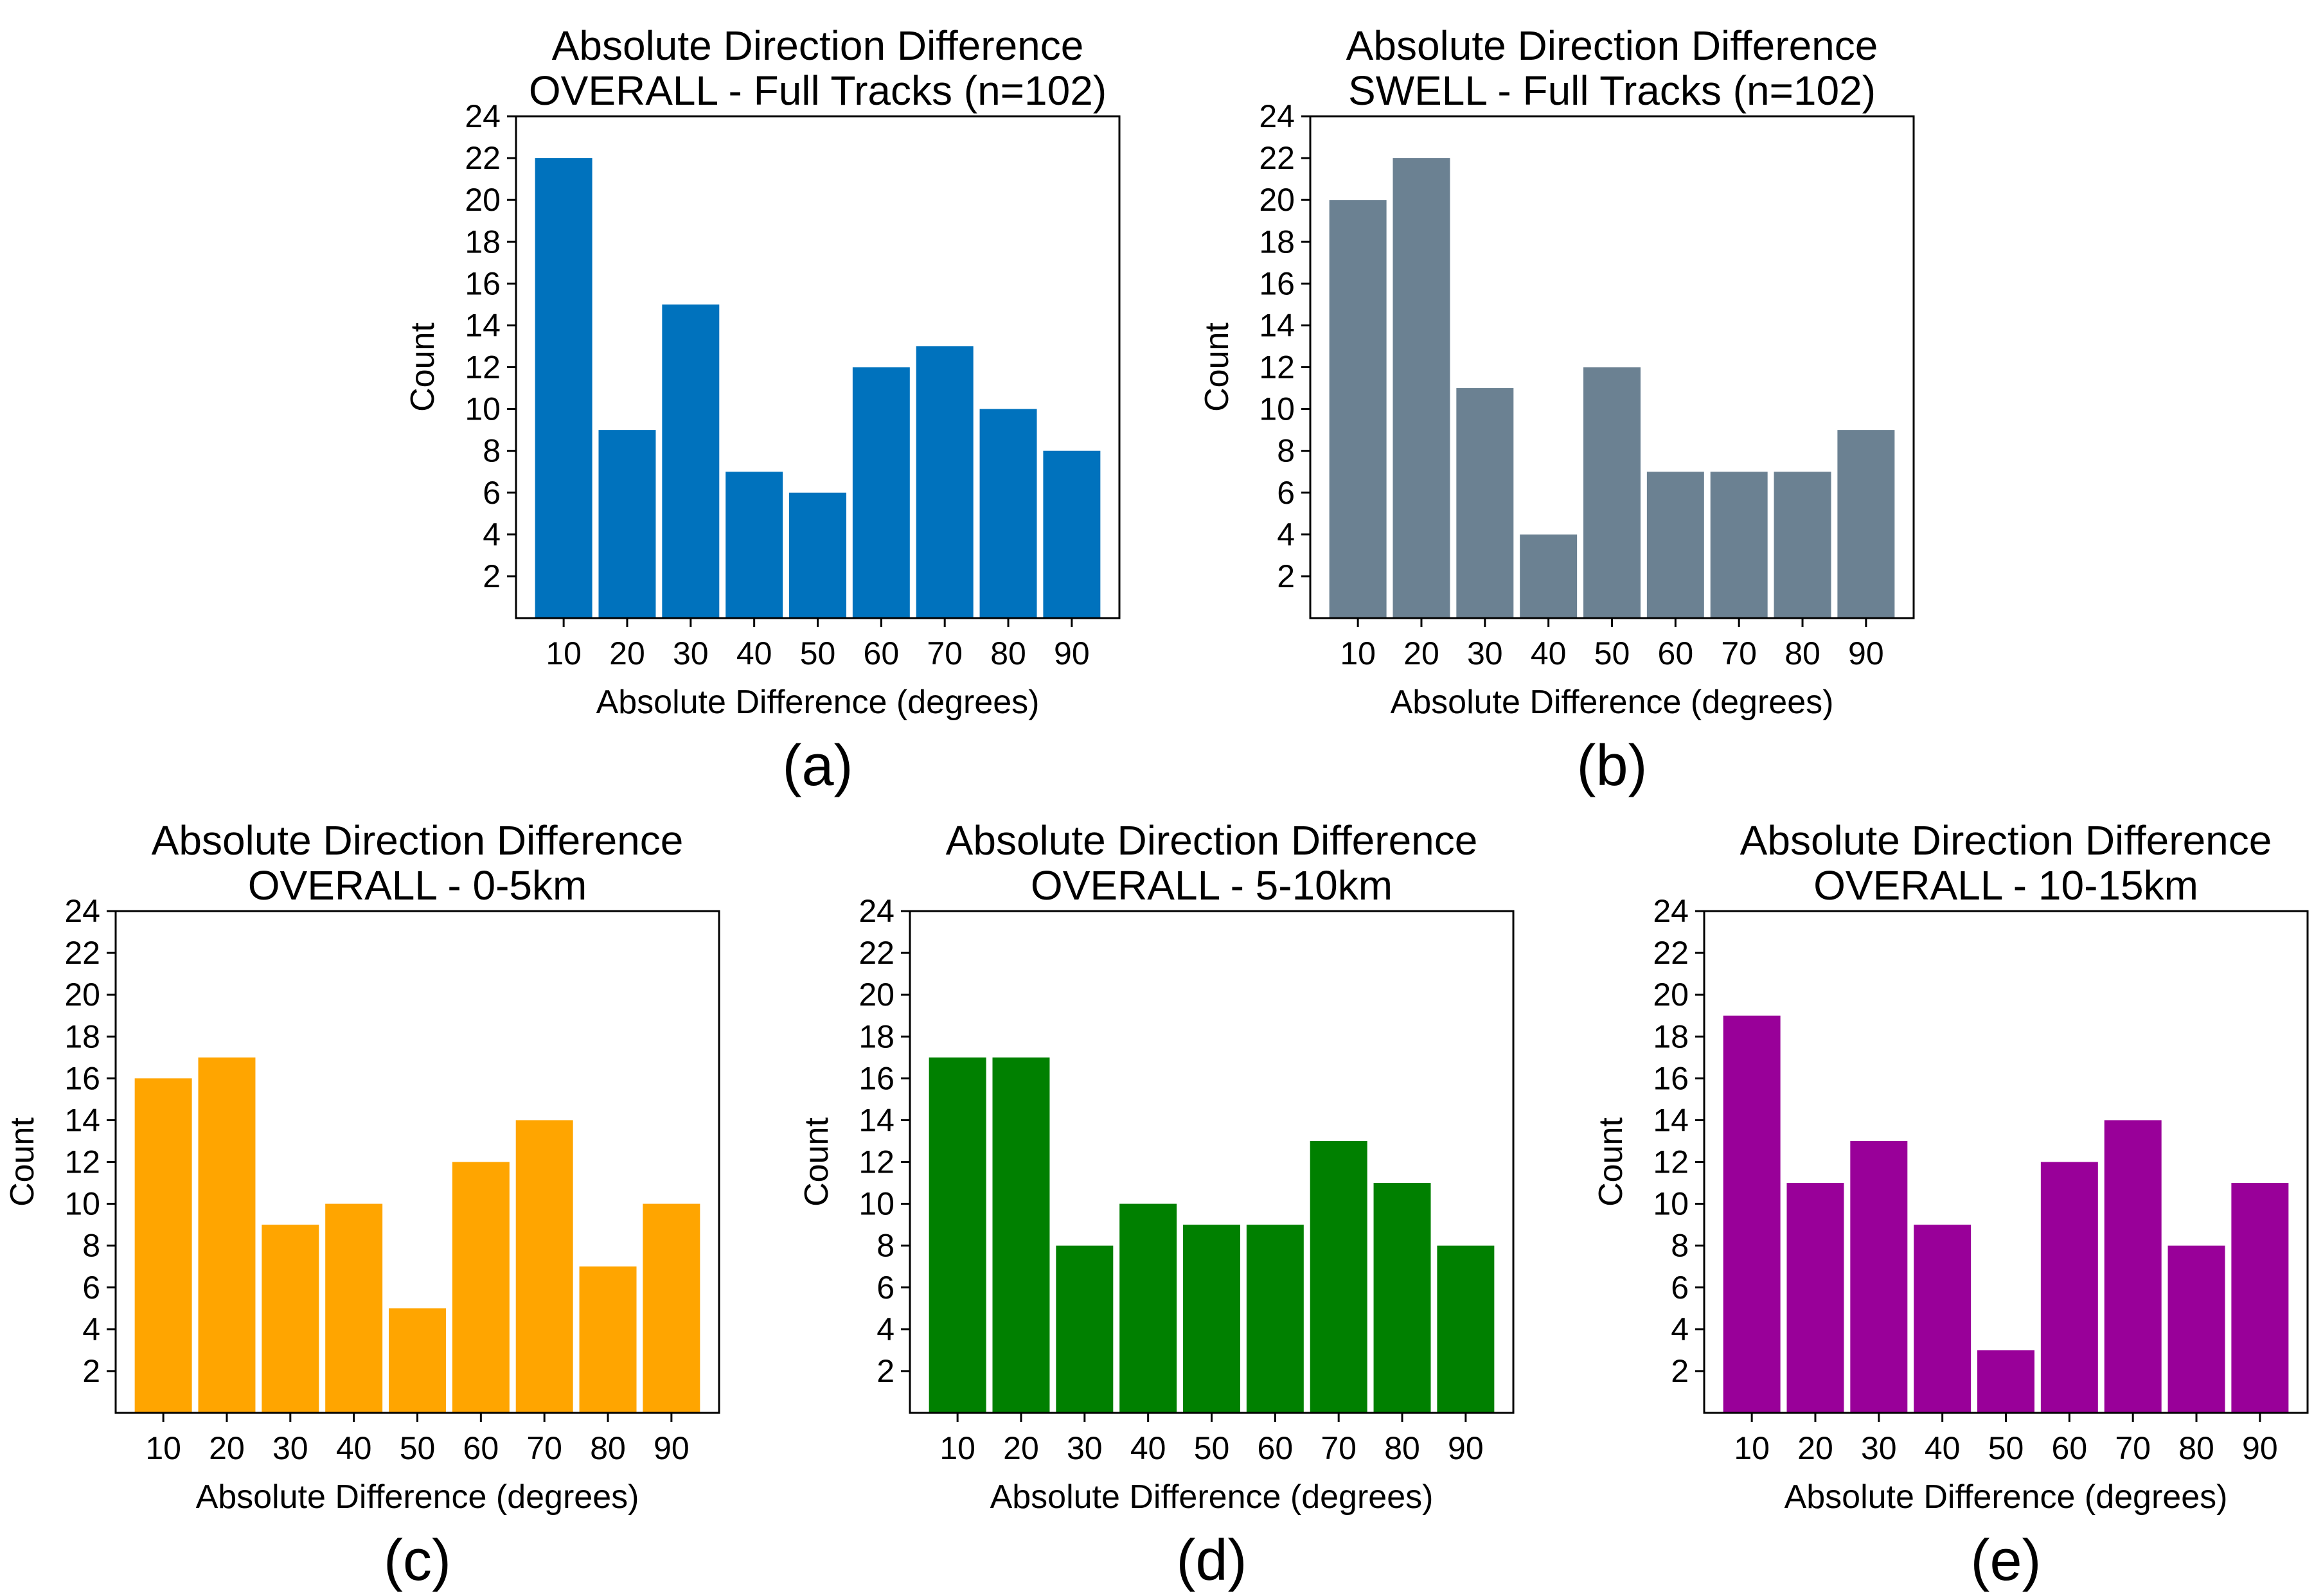  I want to click on panel-label: (c), so click(418, 1561).